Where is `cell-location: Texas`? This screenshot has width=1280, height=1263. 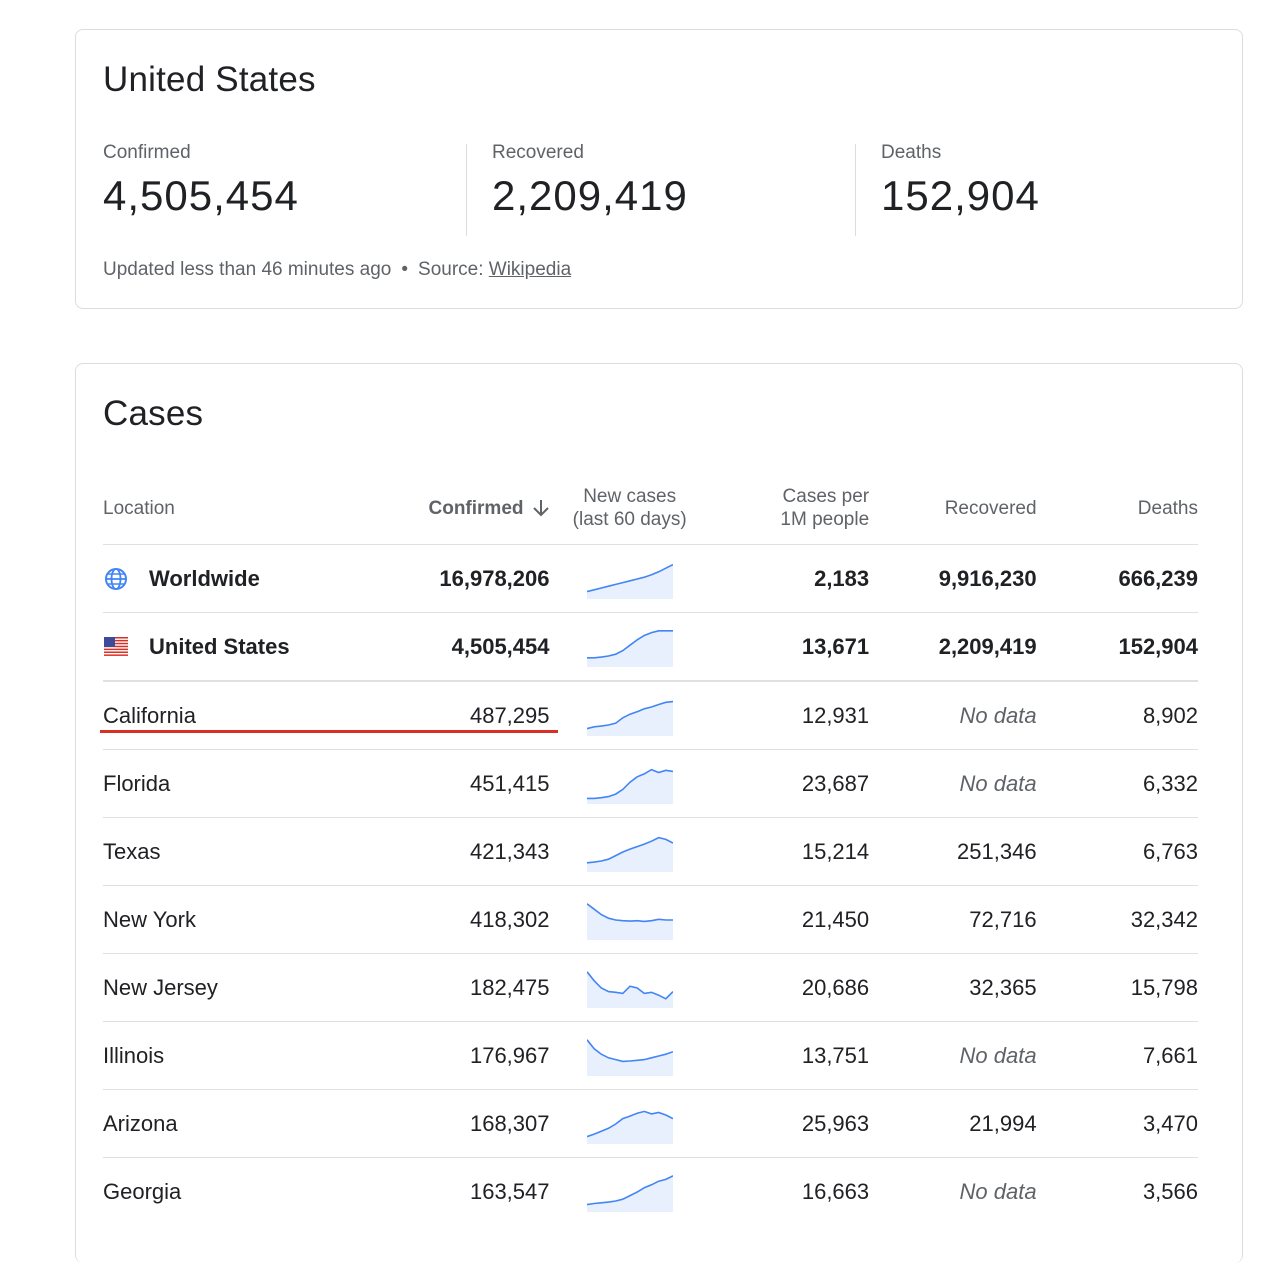 cell-location: Texas is located at coordinates (255, 851).